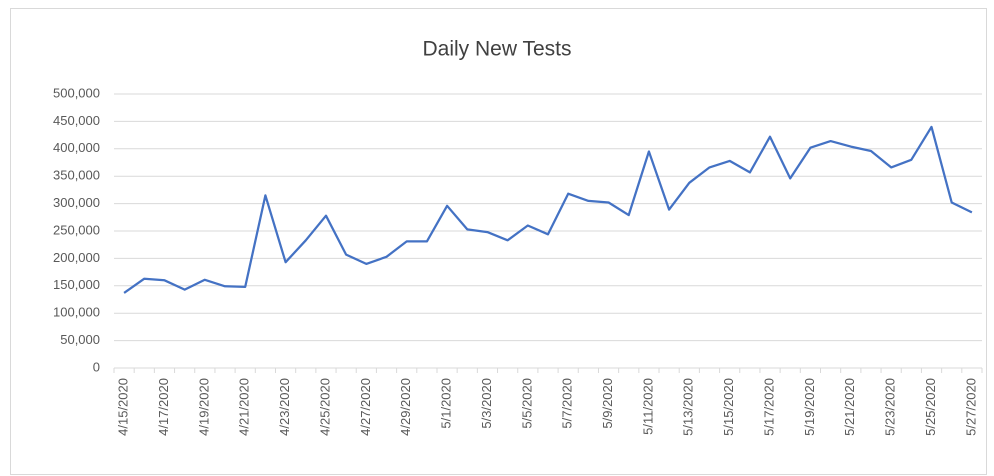  Describe the element at coordinates (96, 366) in the screenshot. I see `y-tick-label: 0` at that location.